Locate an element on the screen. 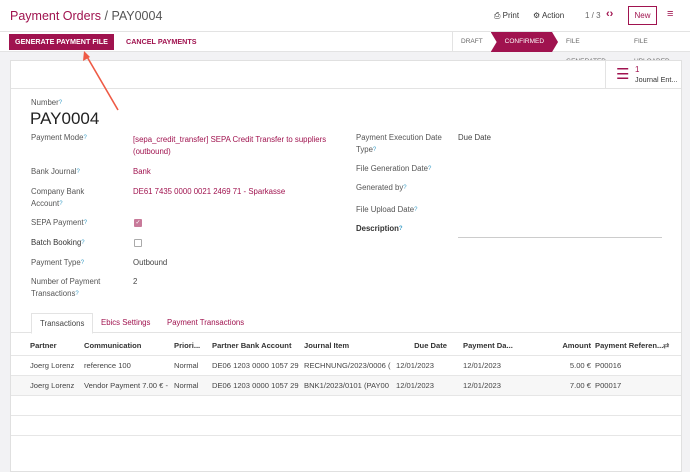  description-input is located at coordinates (560, 231).